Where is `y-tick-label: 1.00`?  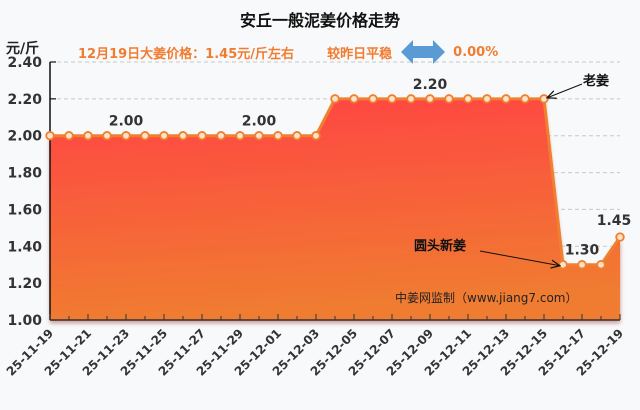 y-tick-label: 1.00 is located at coordinates (24, 321).